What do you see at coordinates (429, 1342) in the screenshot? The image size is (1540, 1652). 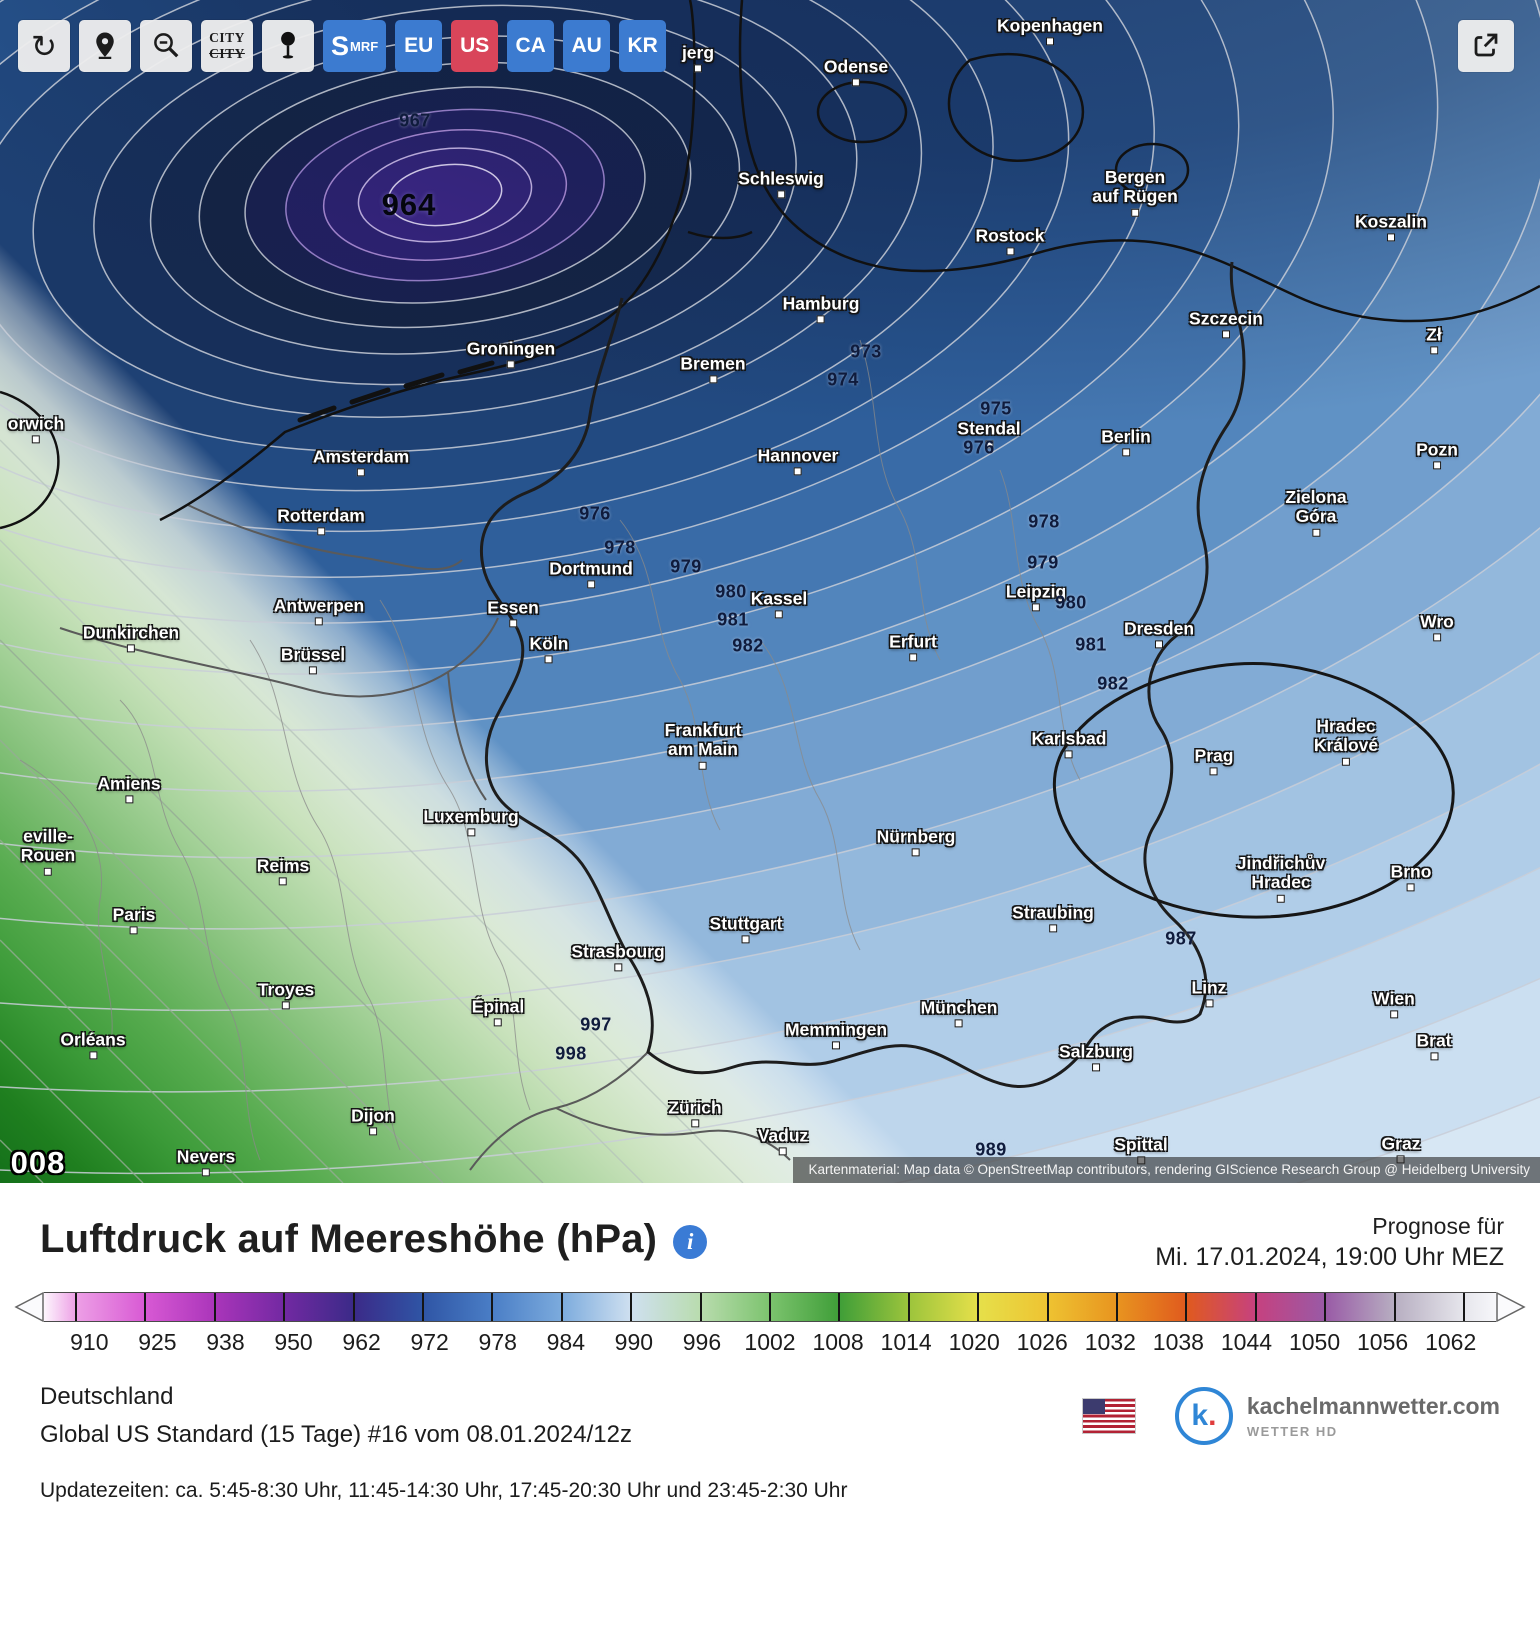 I see `scale-tick-label: 972` at bounding box center [429, 1342].